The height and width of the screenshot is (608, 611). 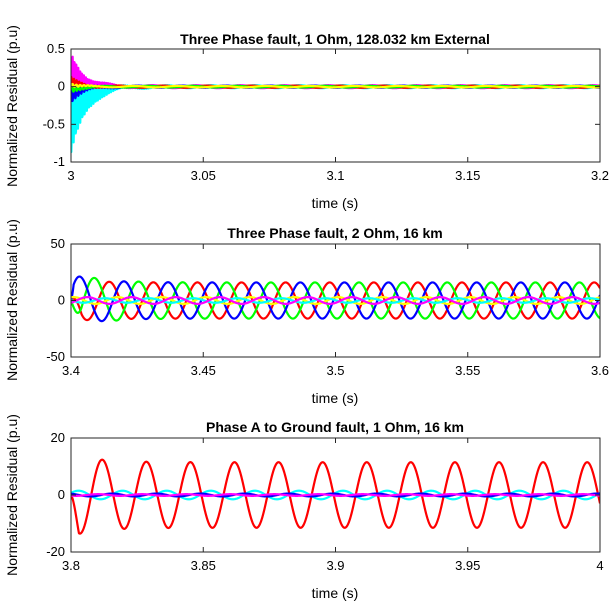 What do you see at coordinates (335, 398) in the screenshot?
I see `subplot-2-xlabel: time (s)` at bounding box center [335, 398].